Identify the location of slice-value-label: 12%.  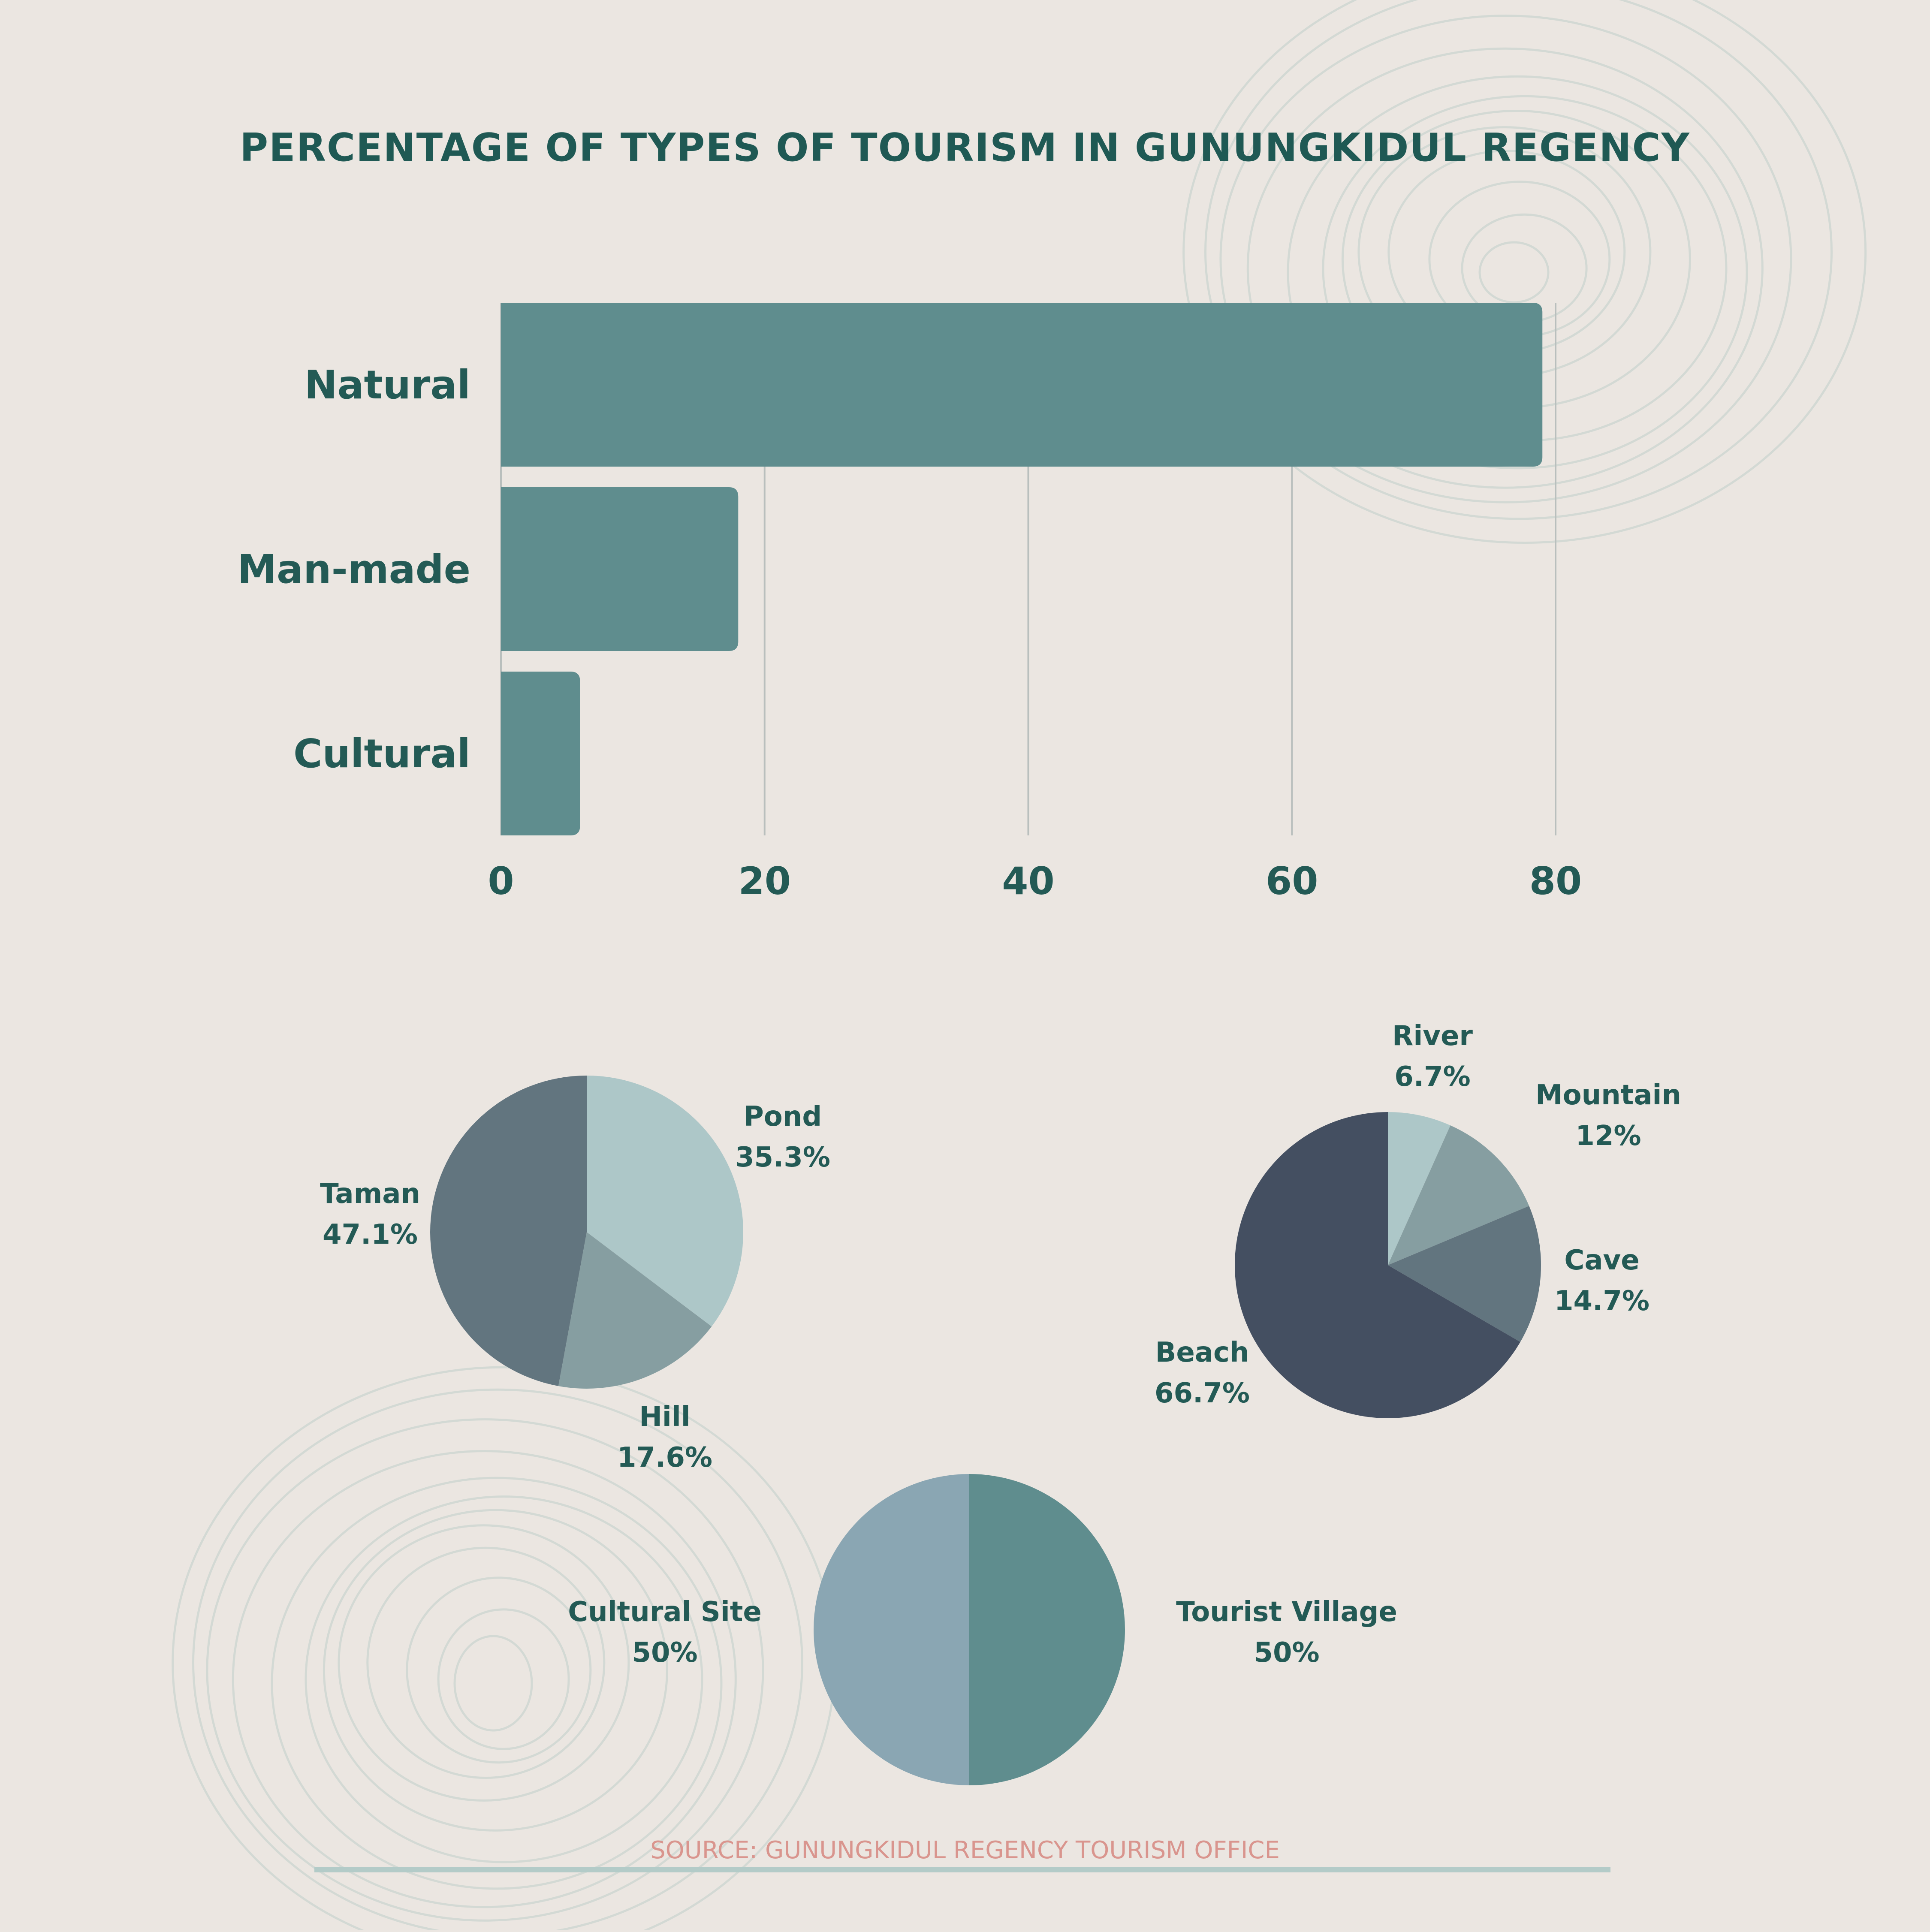
(1608, 1136).